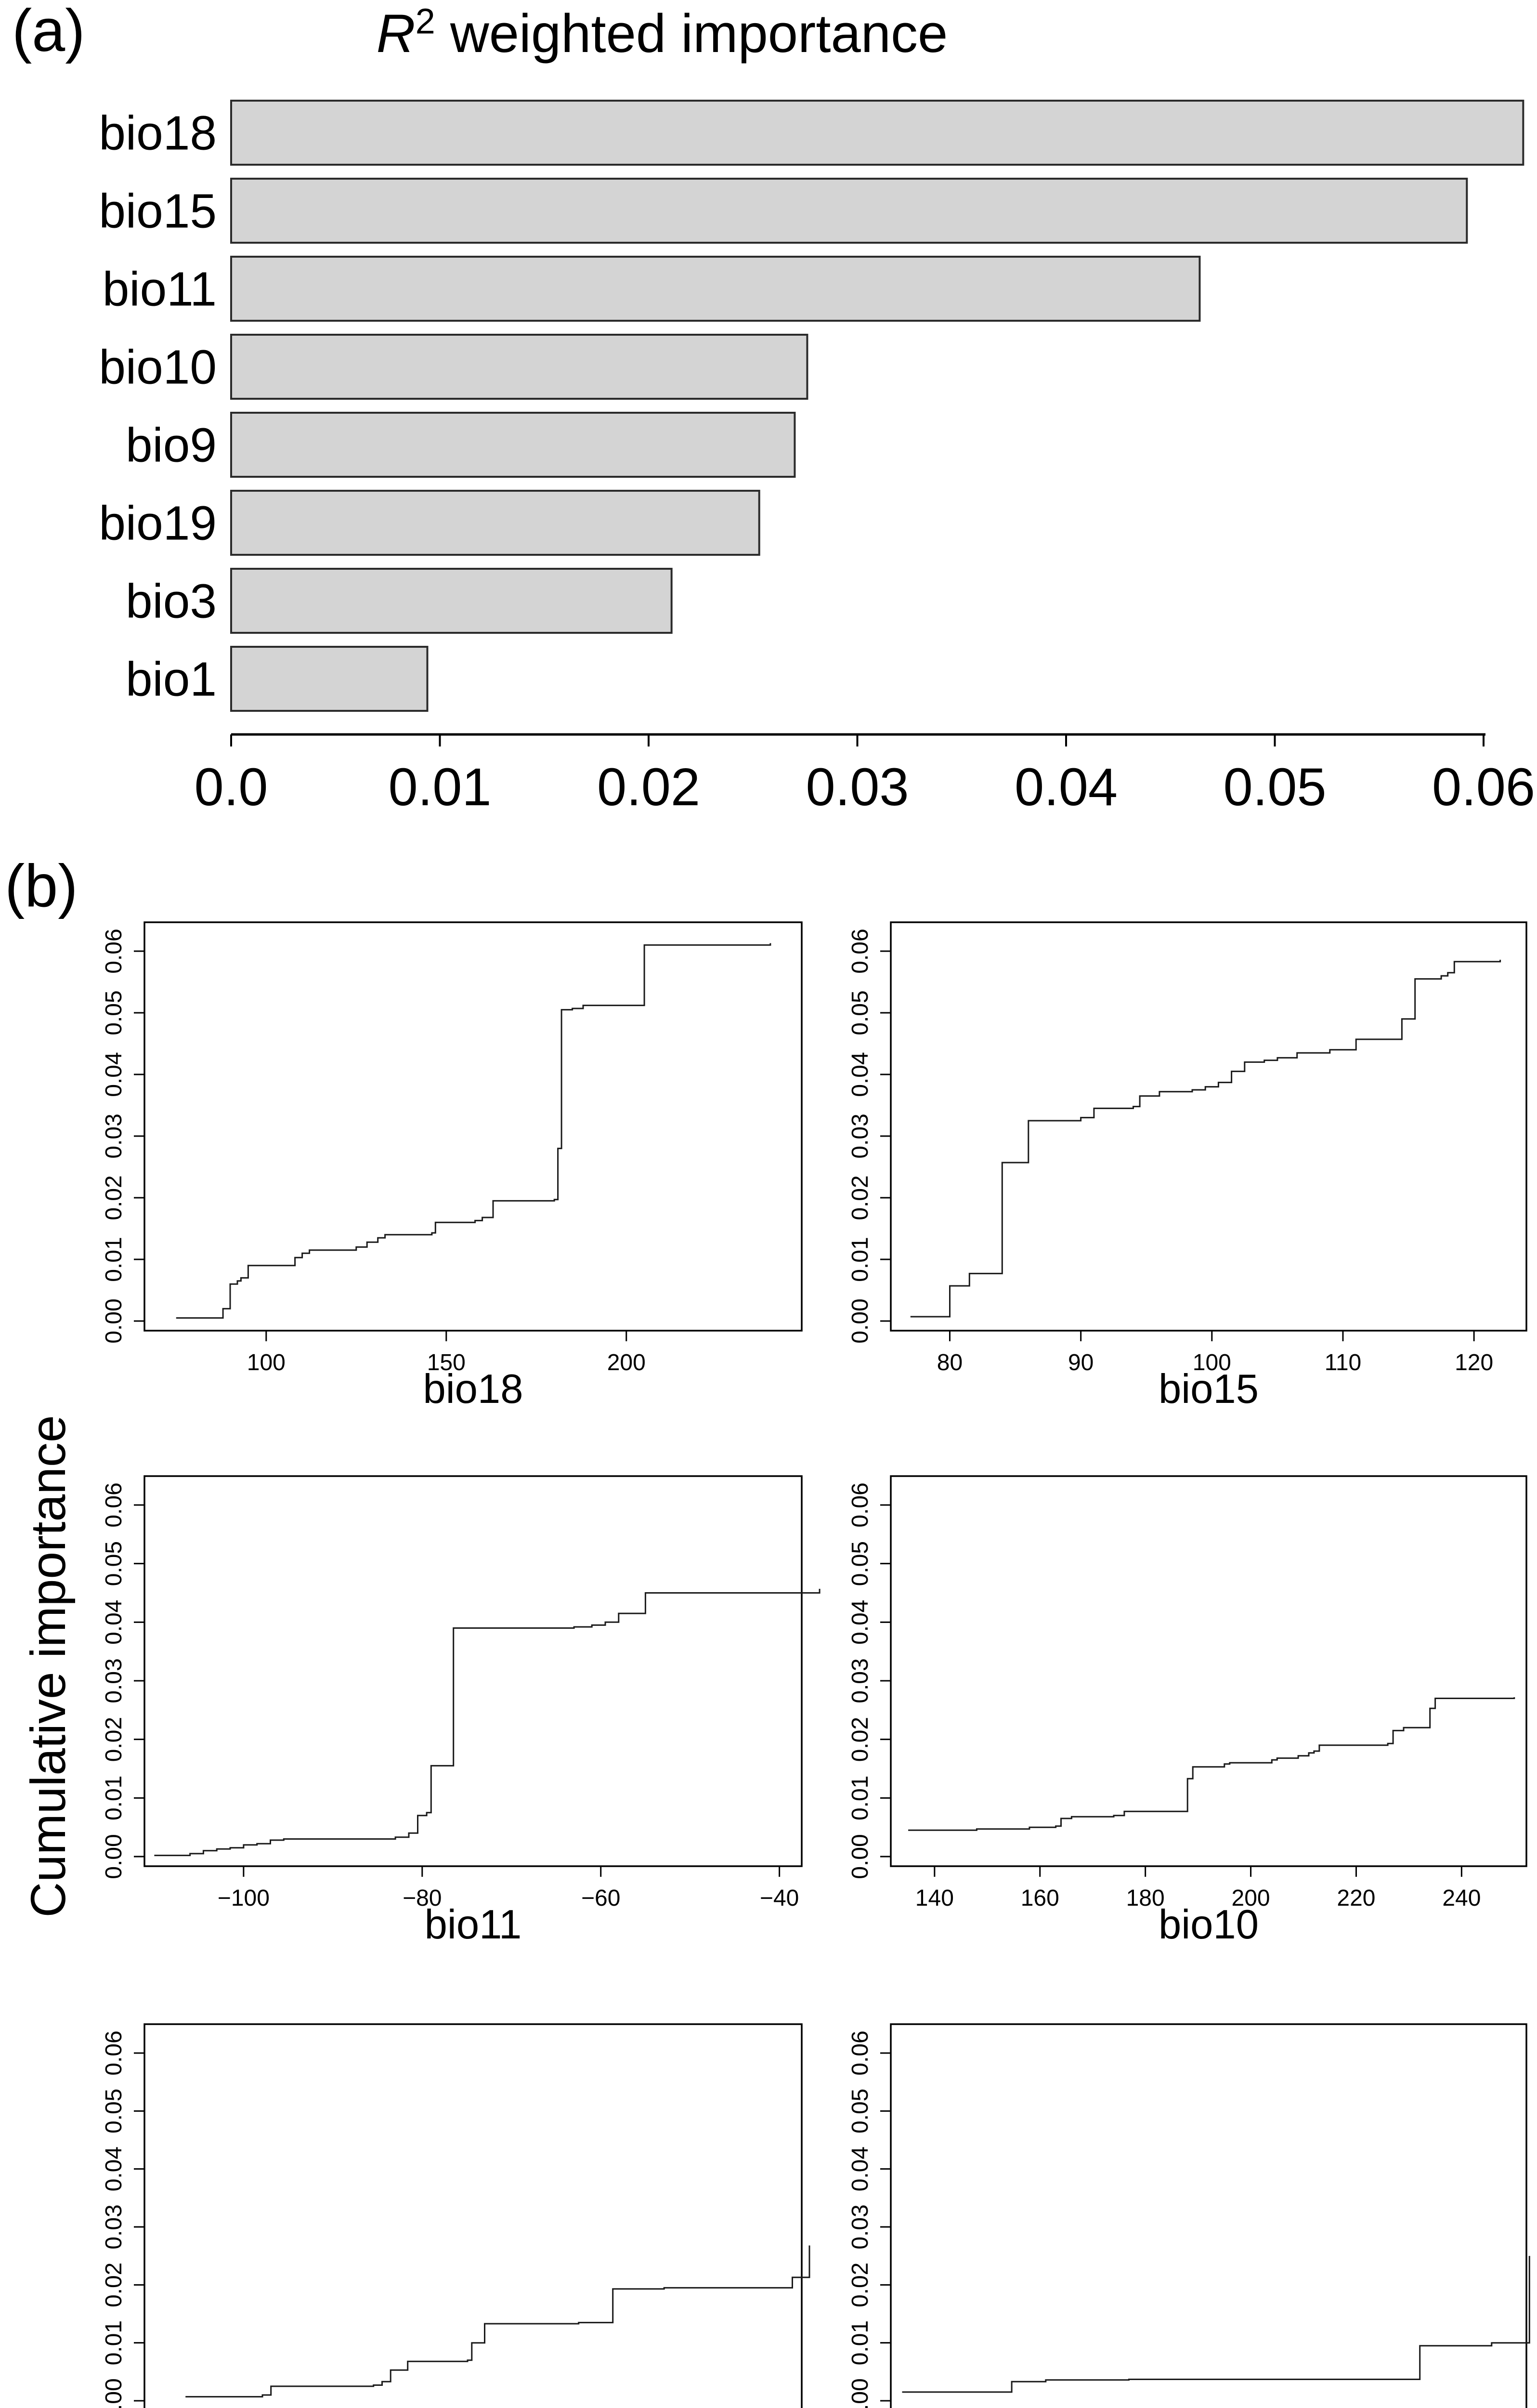 This screenshot has height=2408, width=1537. Describe the element at coordinates (329, 679) in the screenshot. I see `bar-bio1` at that location.